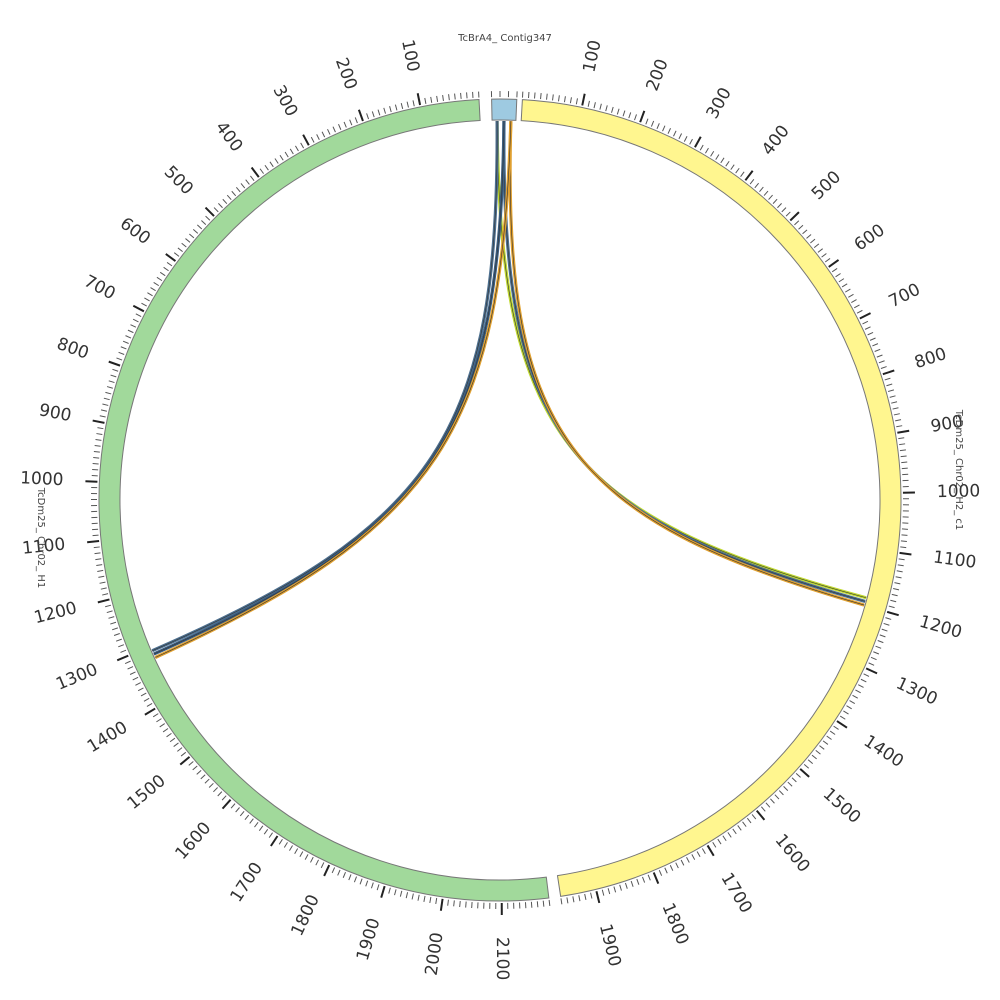  Describe the element at coordinates (147, 792) in the screenshot. I see `tick-label-h1: 1500` at that location.